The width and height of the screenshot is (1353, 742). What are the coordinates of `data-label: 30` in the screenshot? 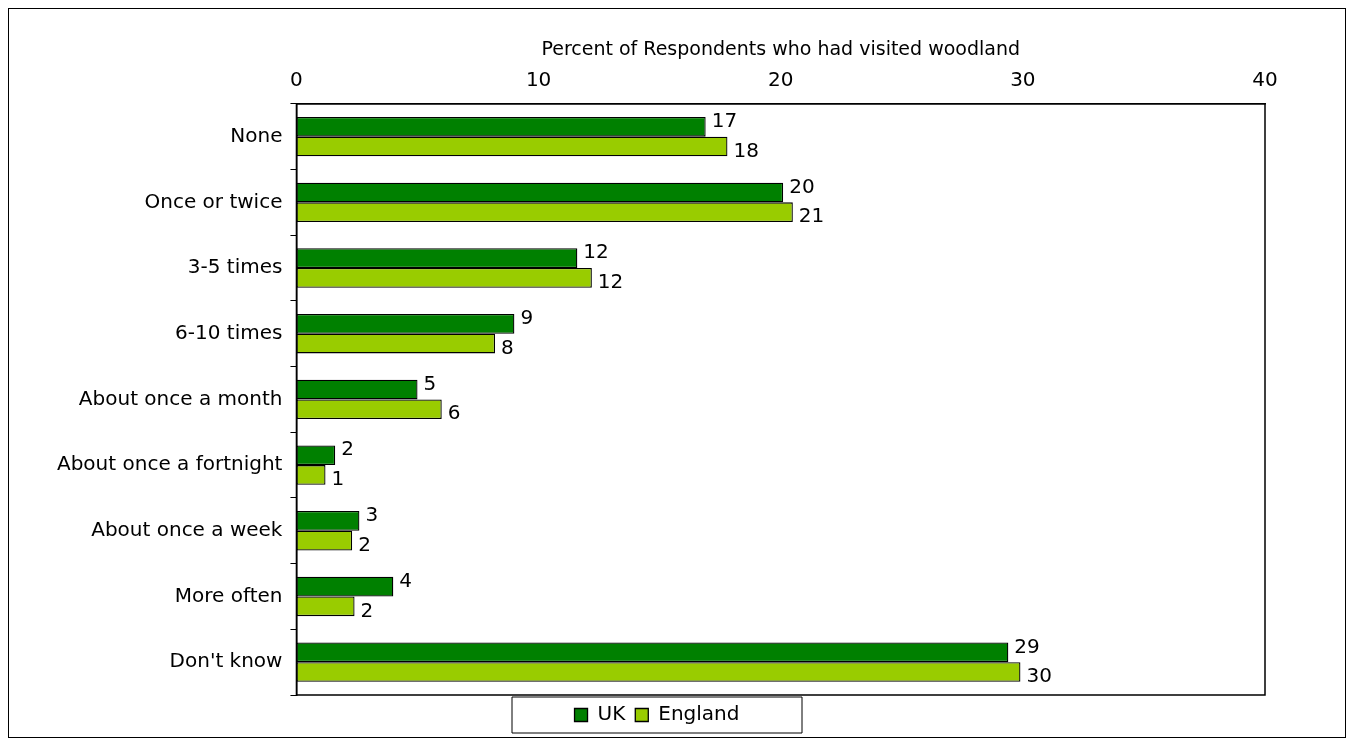 It's located at (1039, 675).